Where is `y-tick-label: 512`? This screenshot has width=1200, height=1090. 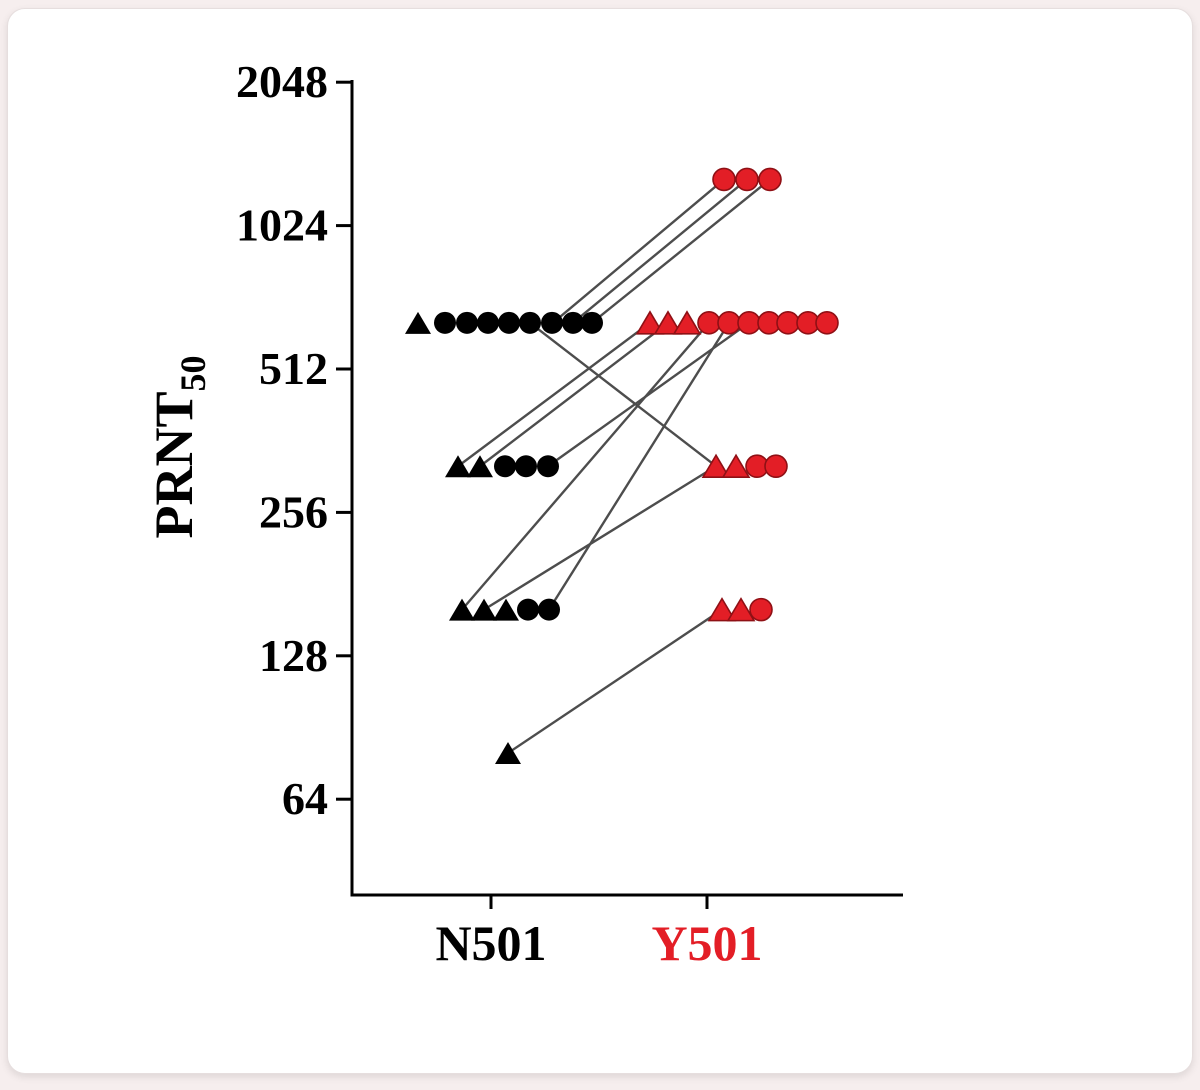 y-tick-label: 512 is located at coordinates (293, 368).